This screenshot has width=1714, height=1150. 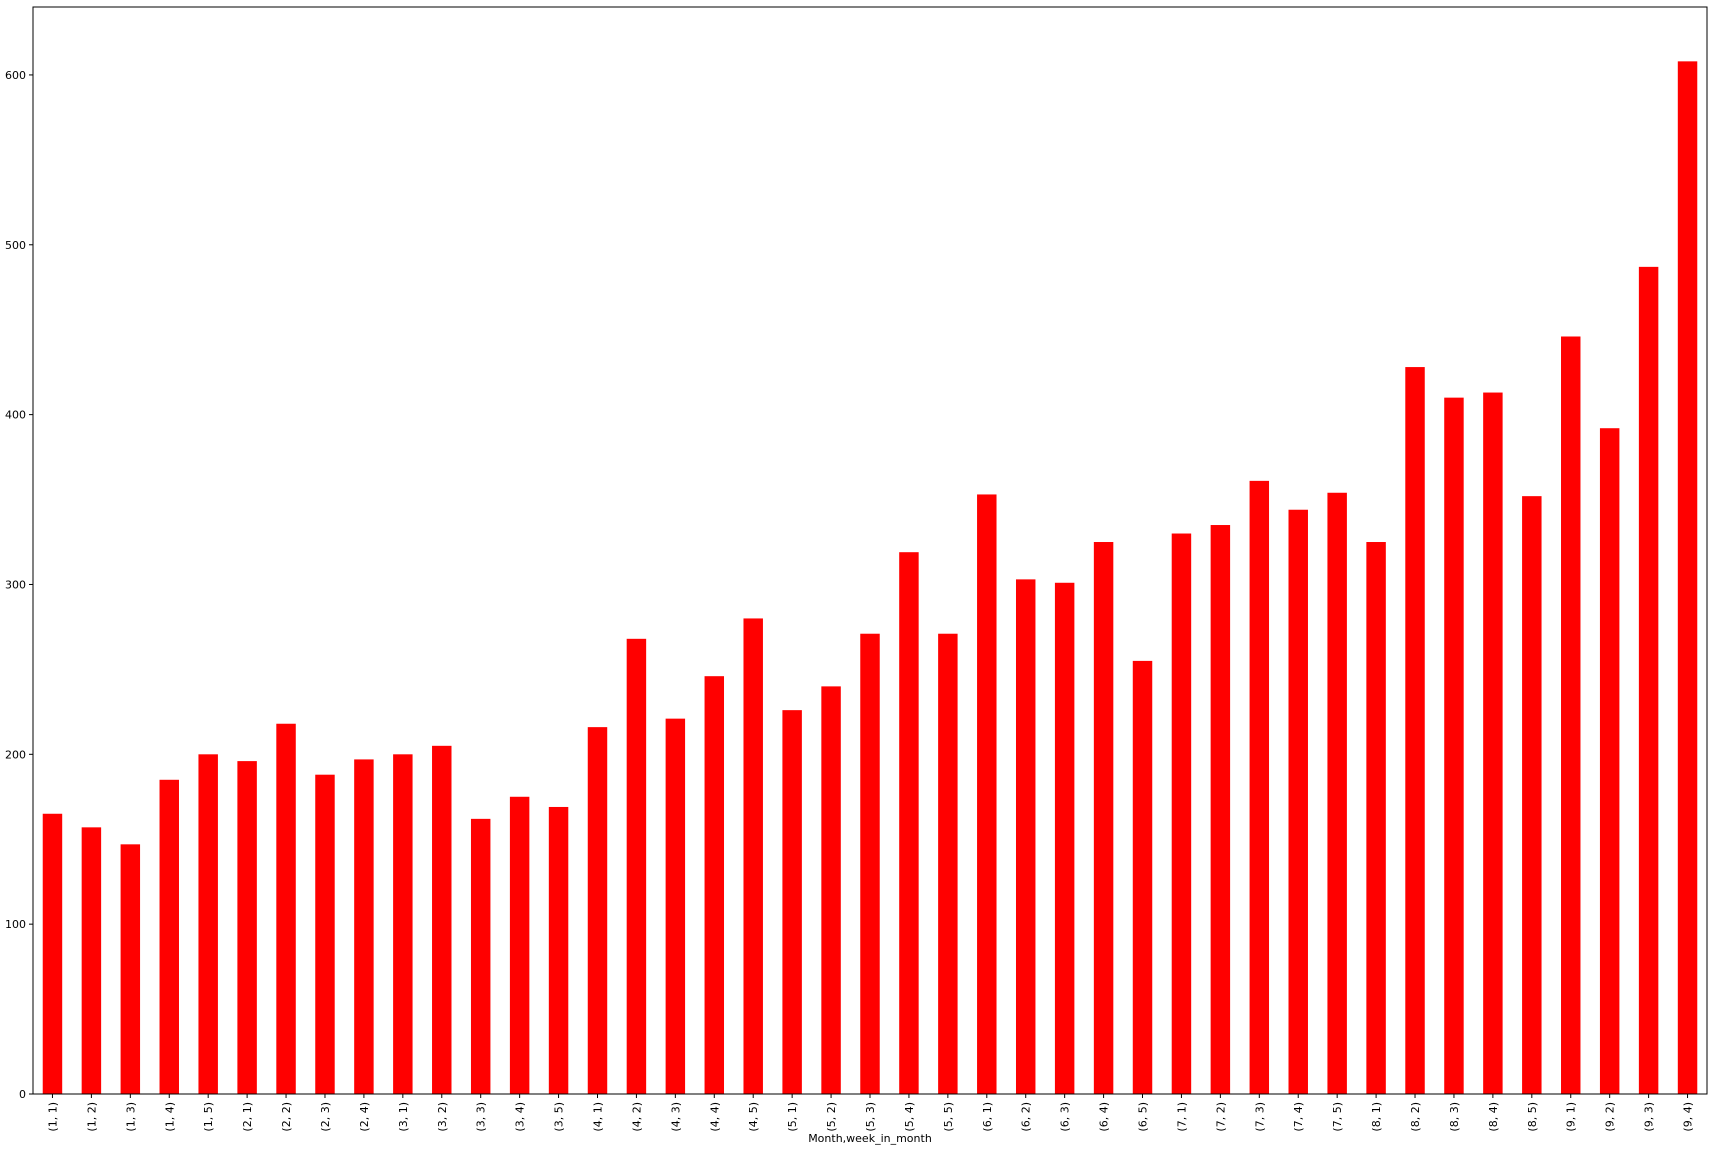 I want to click on y-tick-label: 500, so click(x=15, y=245).